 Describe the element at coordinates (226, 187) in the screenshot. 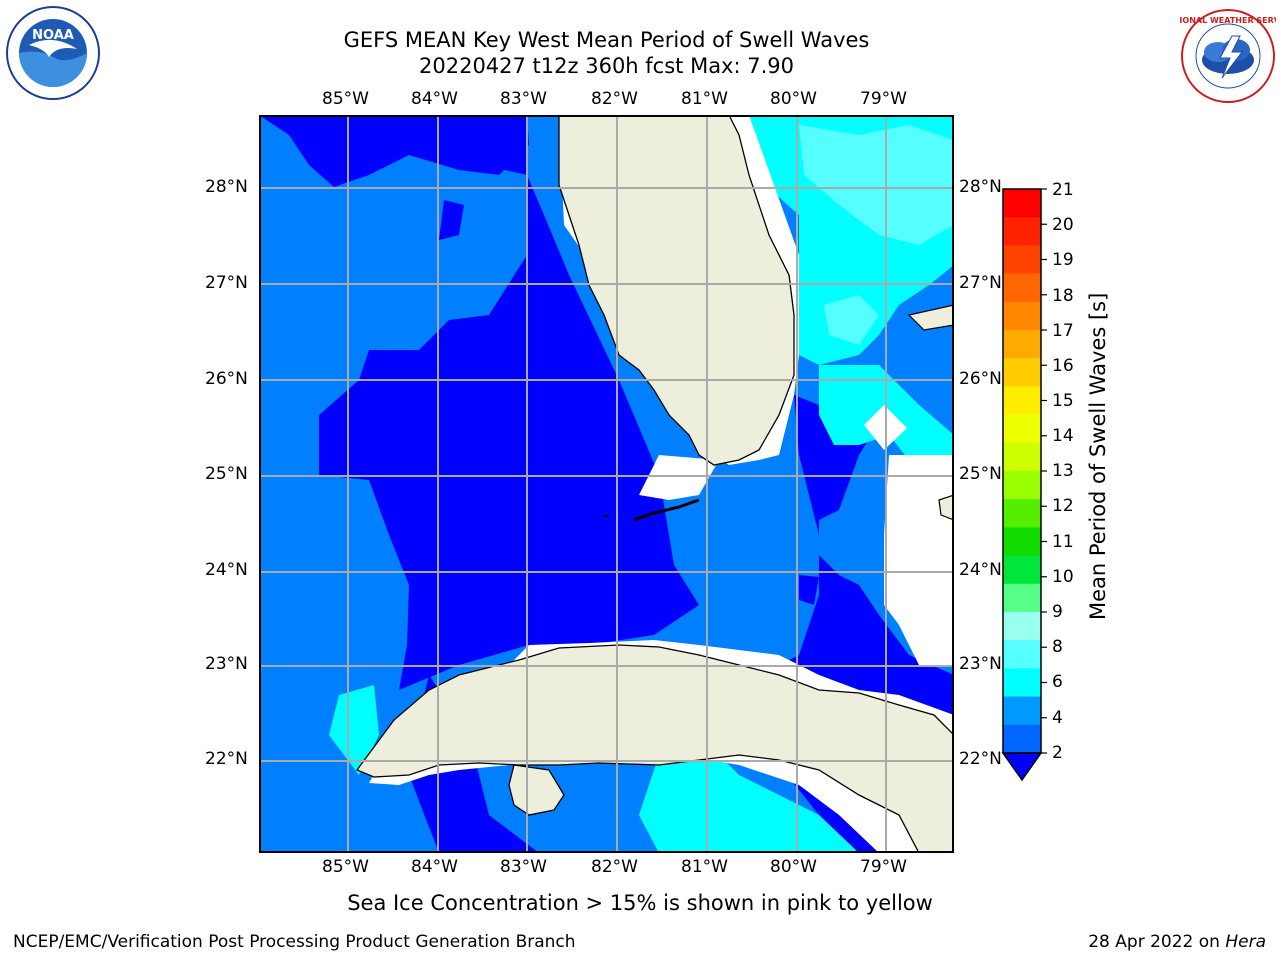

I see `lat-label-left: 28°N` at that location.